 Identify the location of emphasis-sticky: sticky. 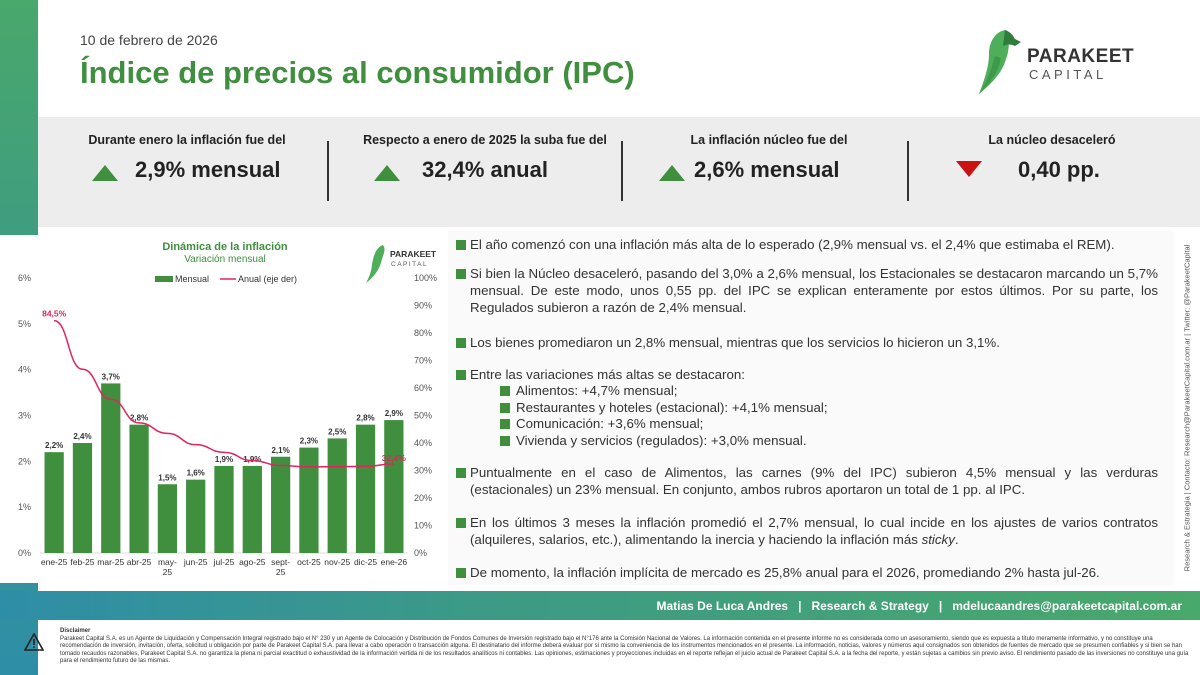
(938, 539).